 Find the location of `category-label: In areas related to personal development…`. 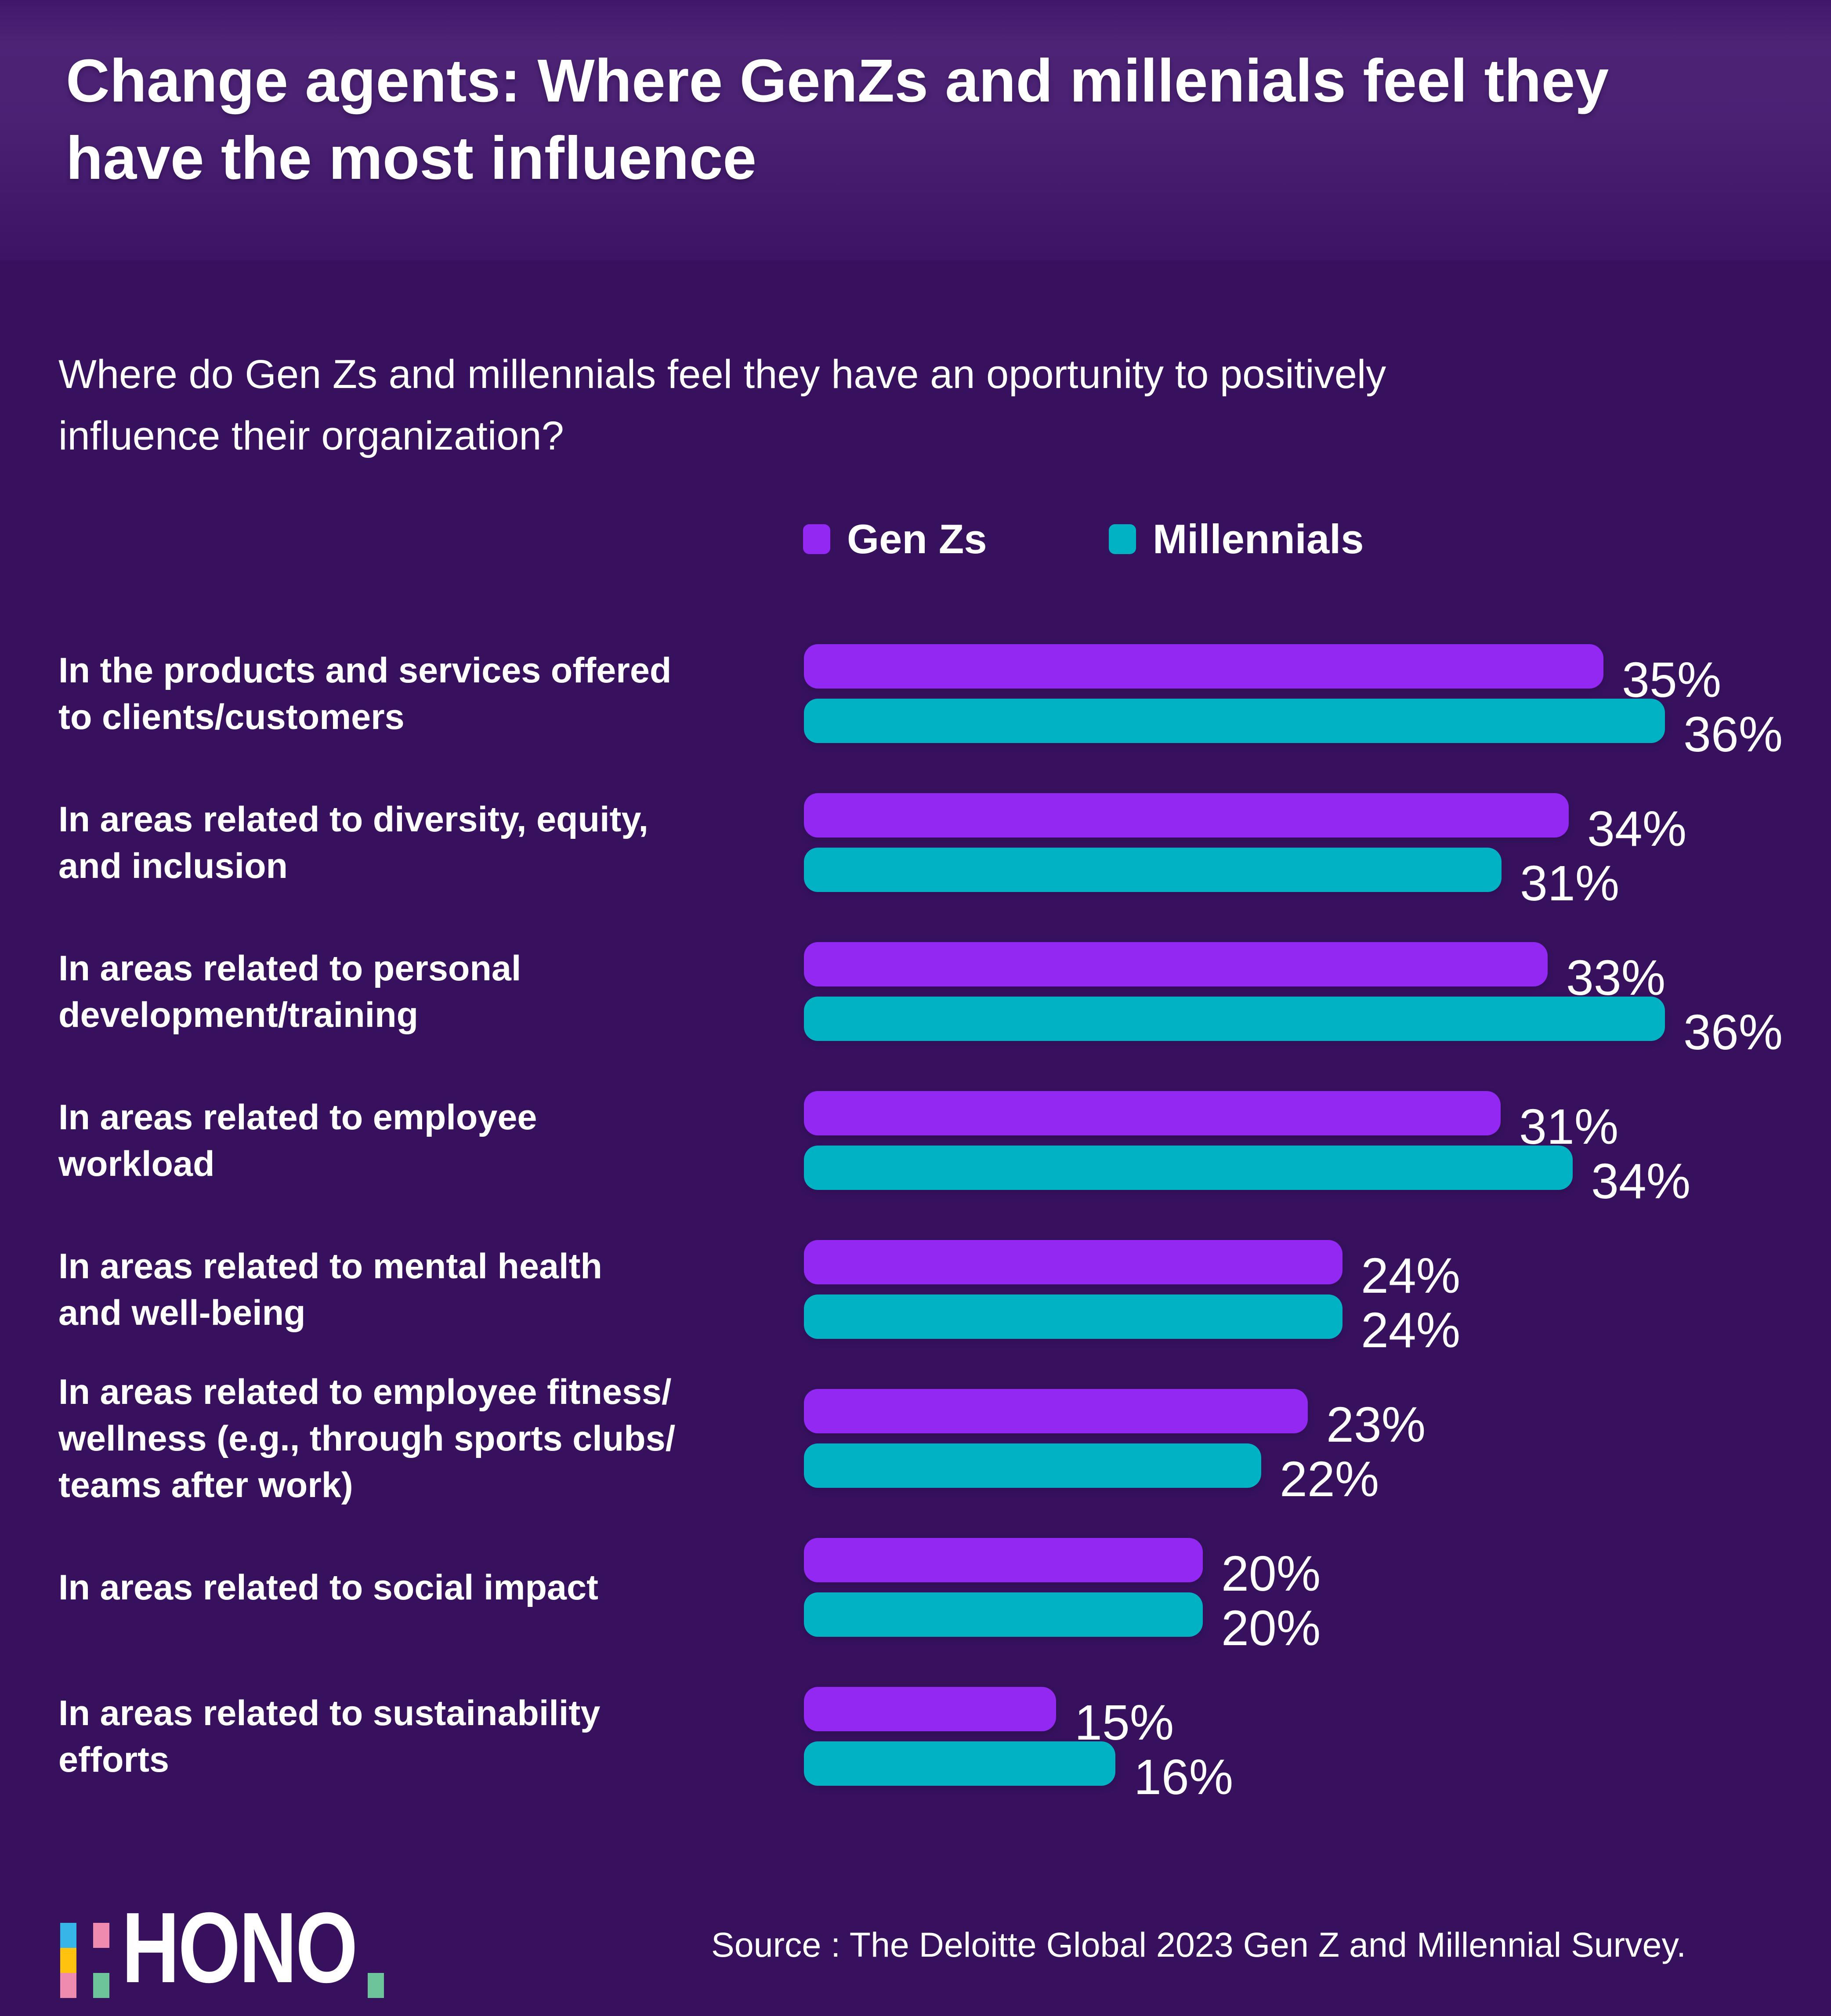

category-label: In areas related to personal development… is located at coordinates (289, 991).